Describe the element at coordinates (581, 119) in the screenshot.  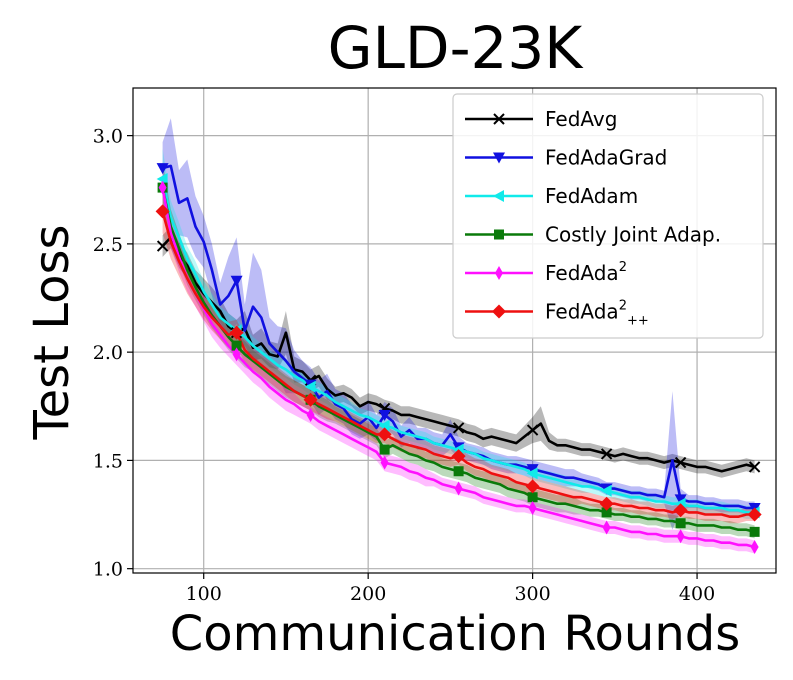
I see `fedavg-legend-label: FedAvg` at that location.